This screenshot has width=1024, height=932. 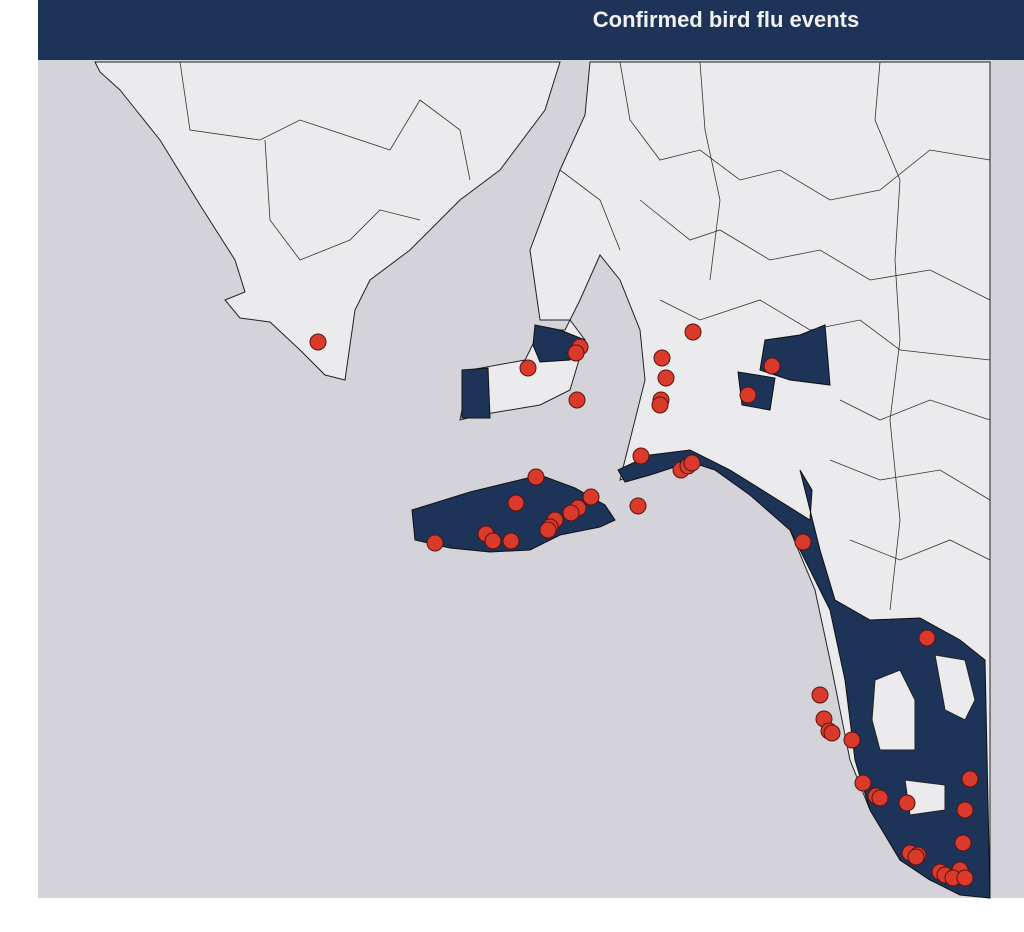 What do you see at coordinates (476, 393) in the screenshot?
I see `region-affected` at bounding box center [476, 393].